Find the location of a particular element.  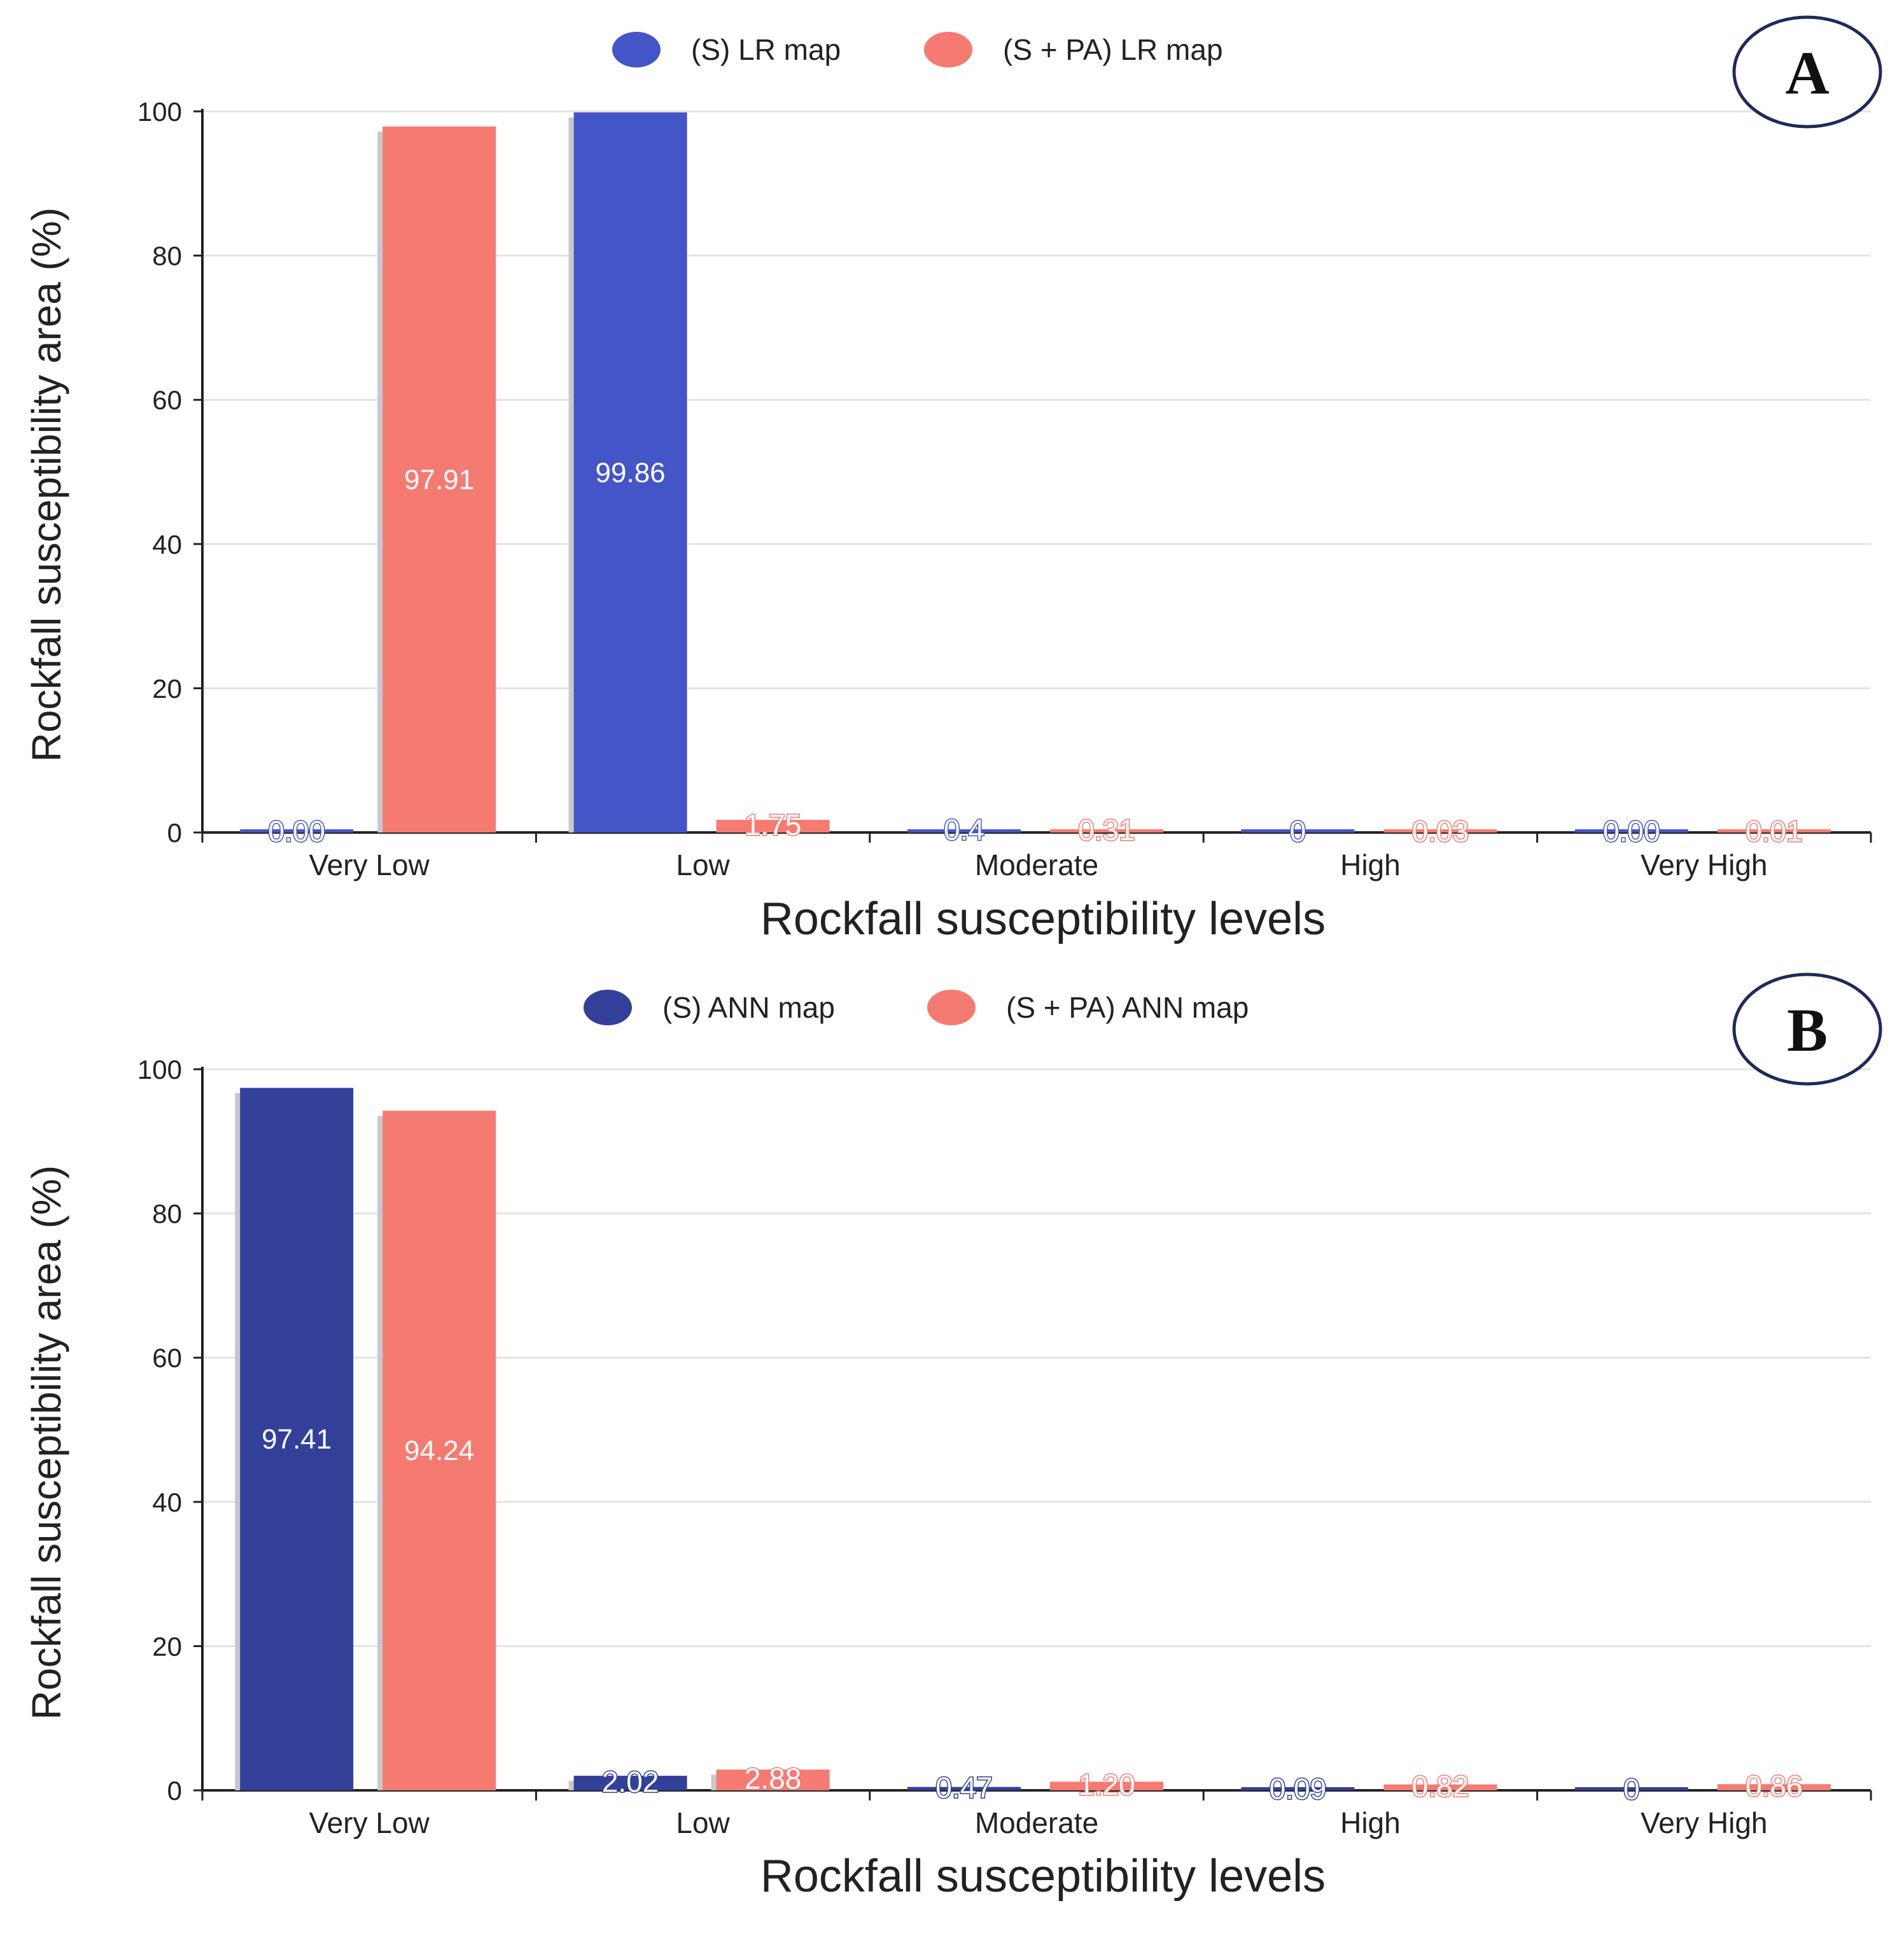

c0-data-label-0-1: 99.86 is located at coordinates (631, 472).